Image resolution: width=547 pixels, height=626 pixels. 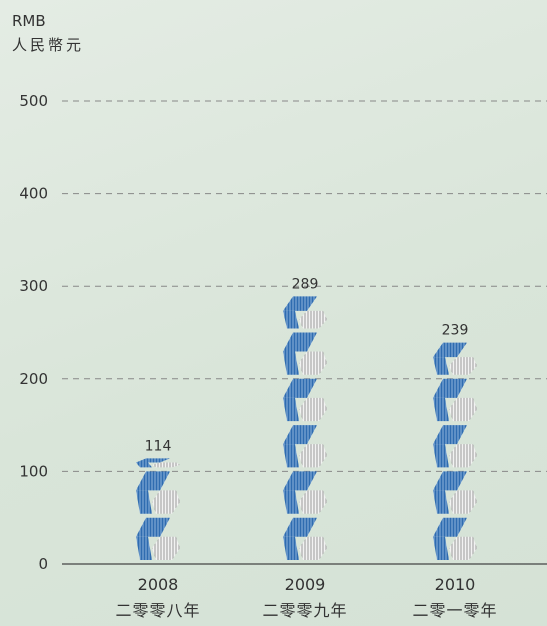 What do you see at coordinates (158, 446) in the screenshot?
I see `data-label: 114` at bounding box center [158, 446].